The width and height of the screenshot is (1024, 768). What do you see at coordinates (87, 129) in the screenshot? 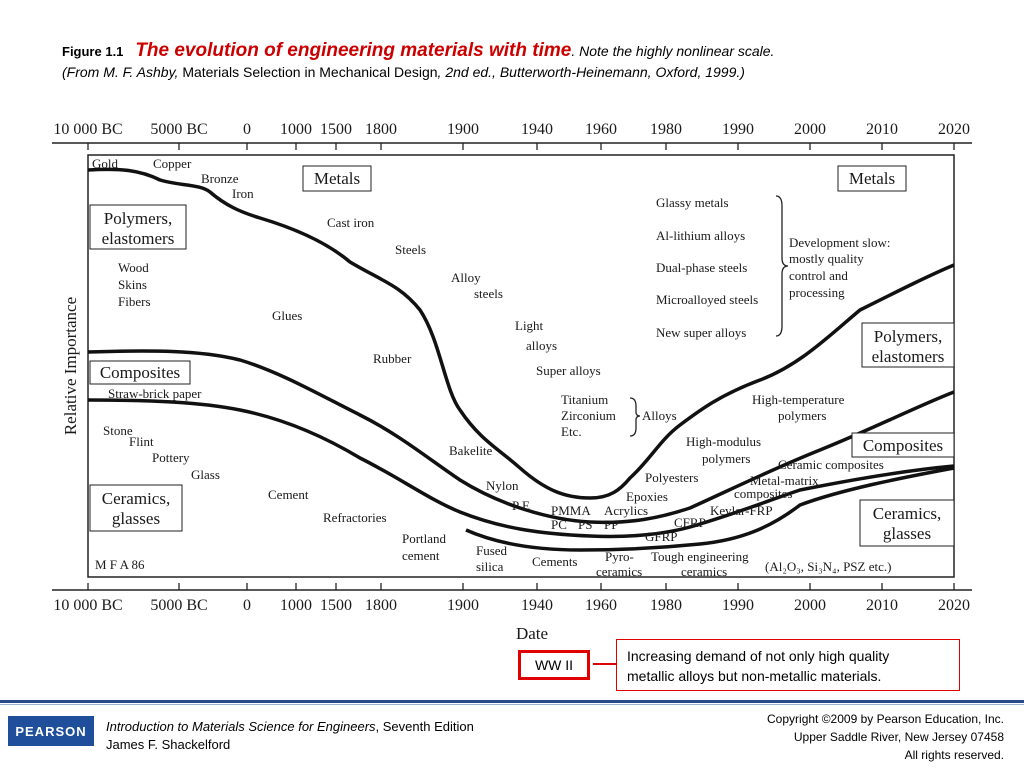
I see `axis-tick-label: 10 000 BC` at bounding box center [87, 129].